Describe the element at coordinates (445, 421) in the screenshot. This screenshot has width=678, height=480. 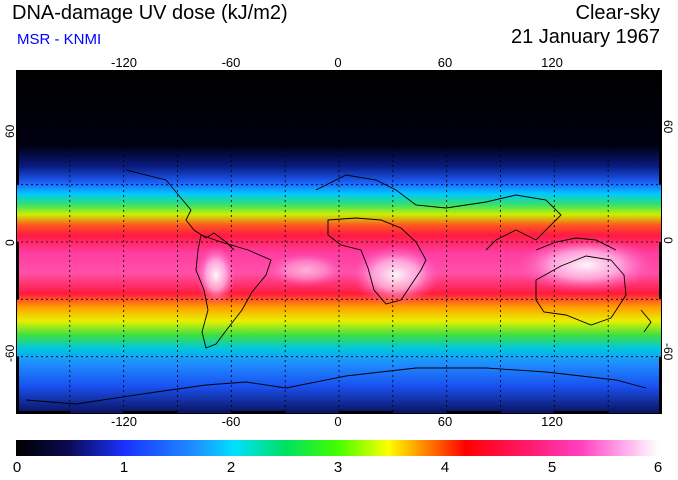
I see `lon-label-bottom-60: 60` at that location.